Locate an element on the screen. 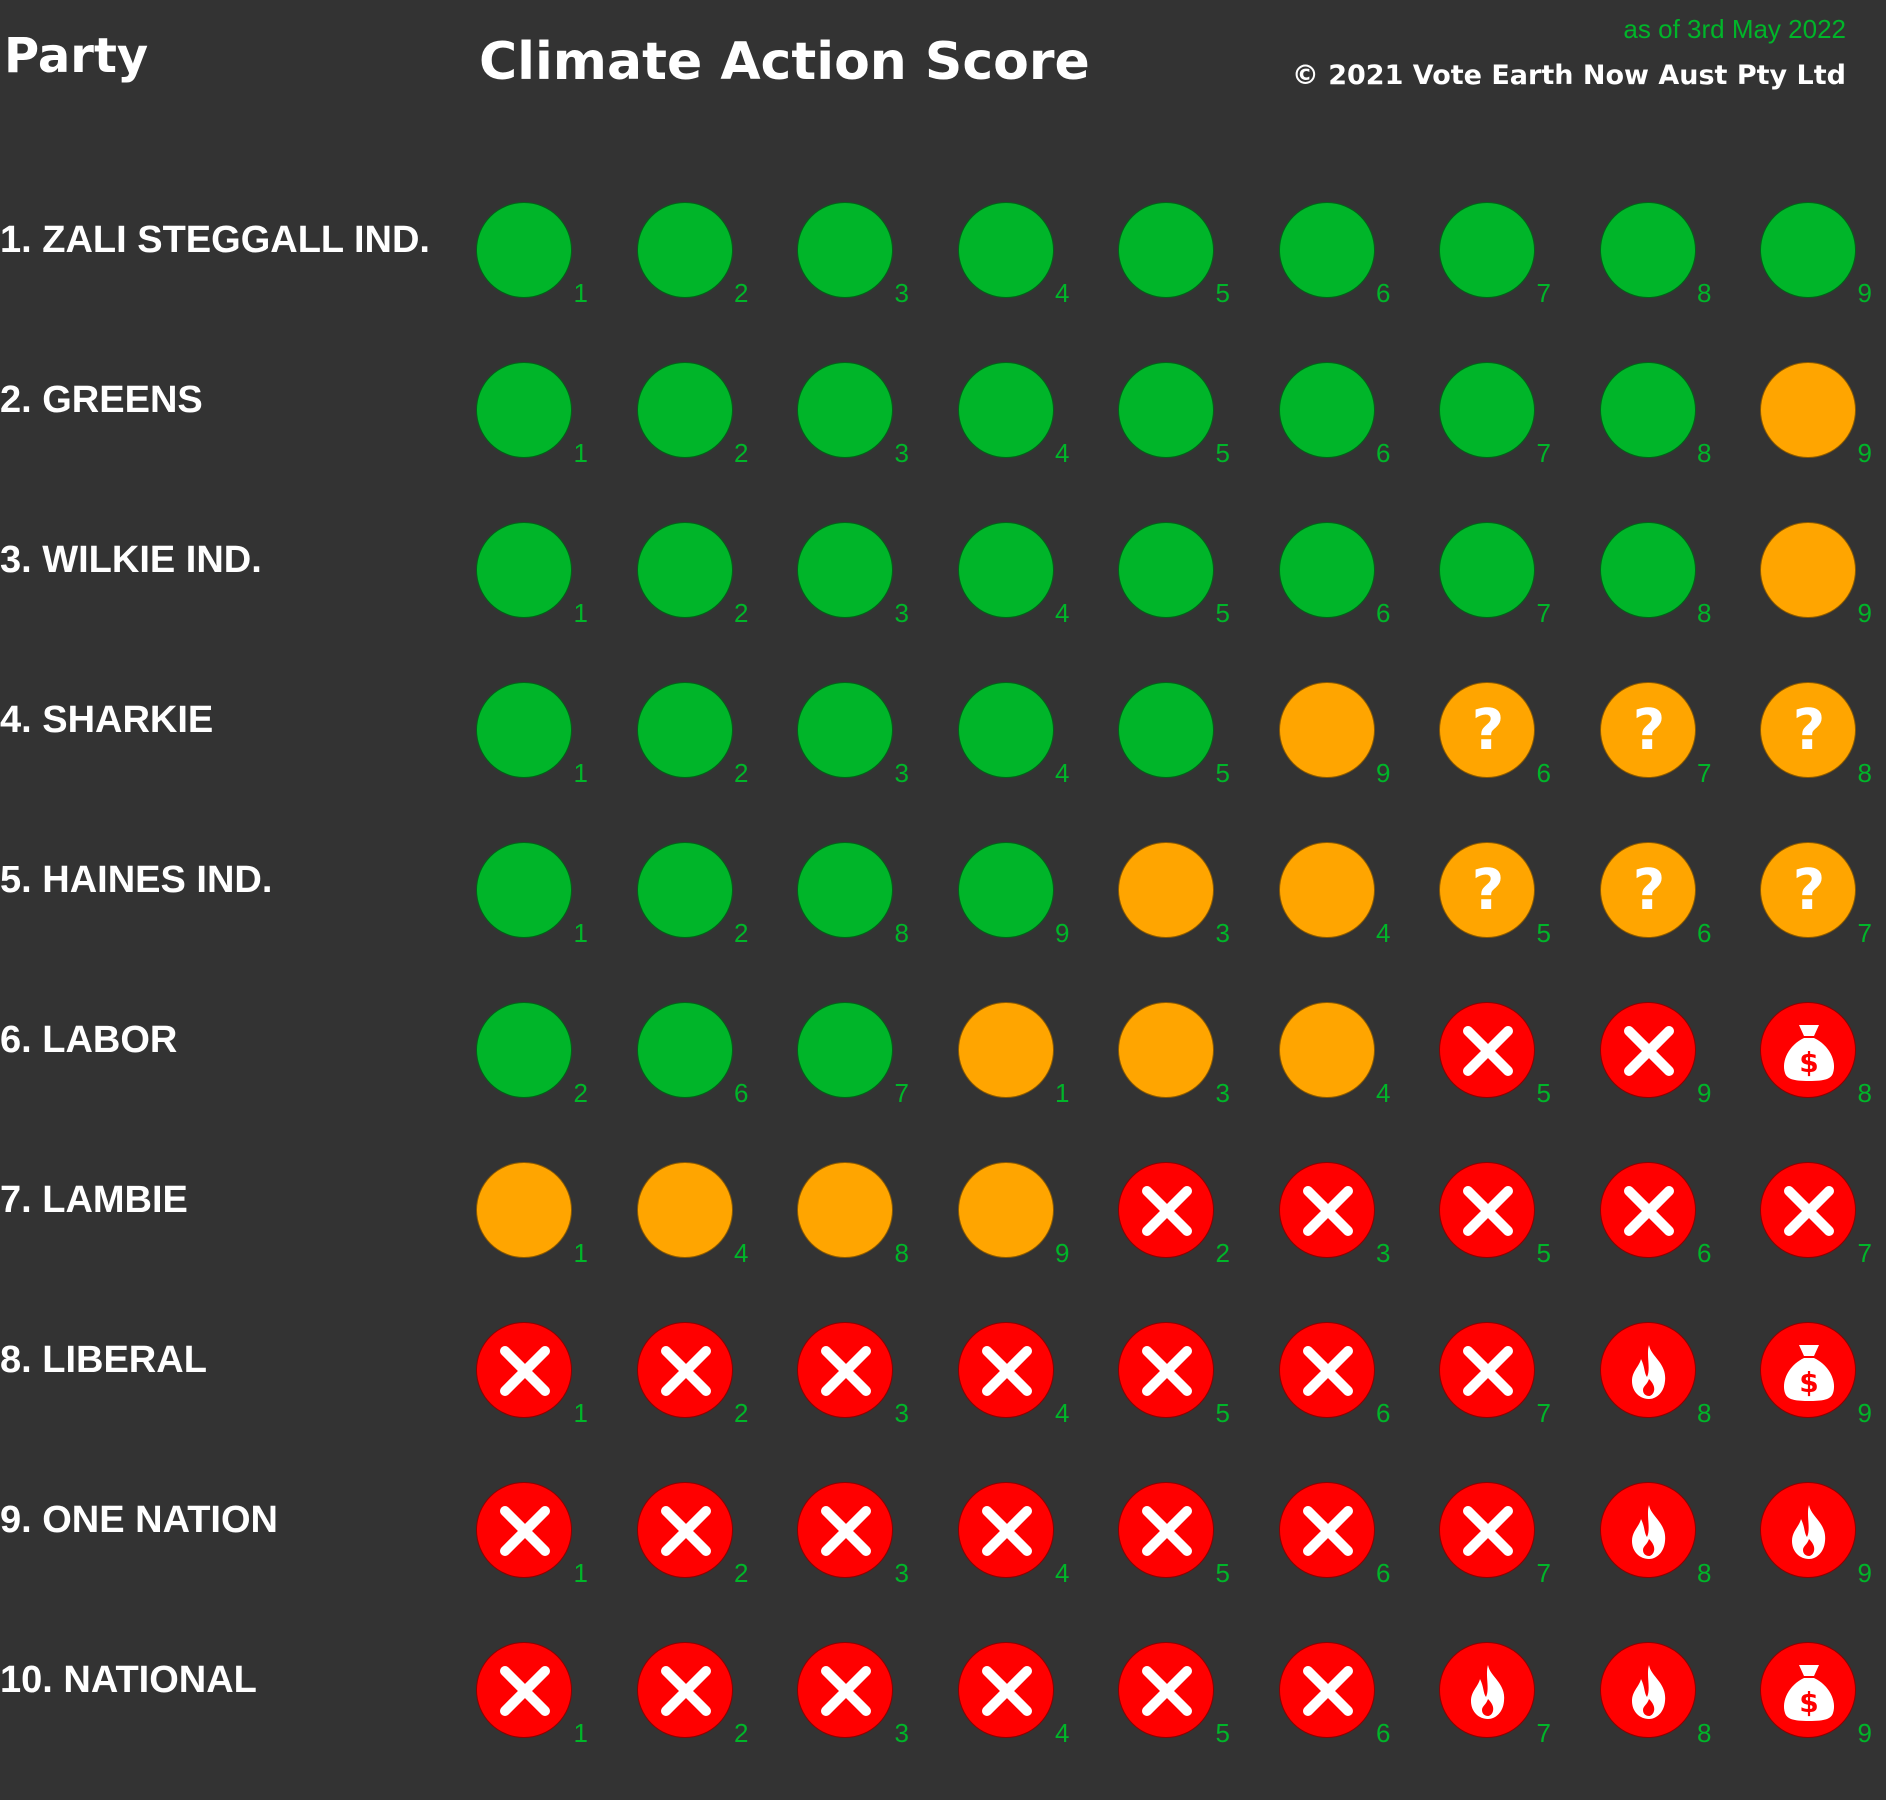 The width and height of the screenshot is (1886, 1800). policy-number: 1 is located at coordinates (580, 1413).